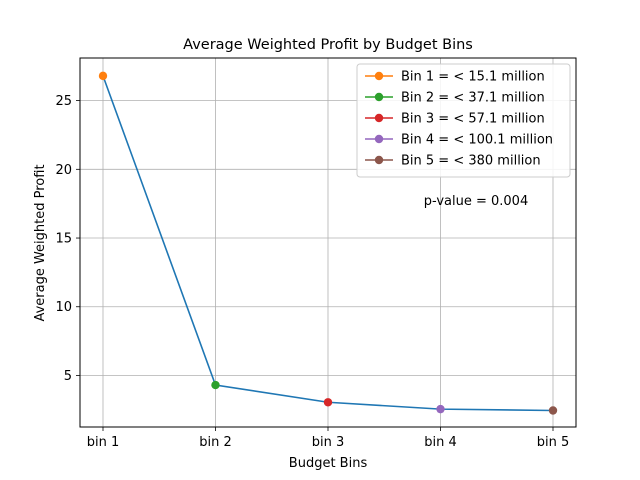  Describe the element at coordinates (476, 201) in the screenshot. I see `p-value-annotation: p-value = 0.004` at that location.